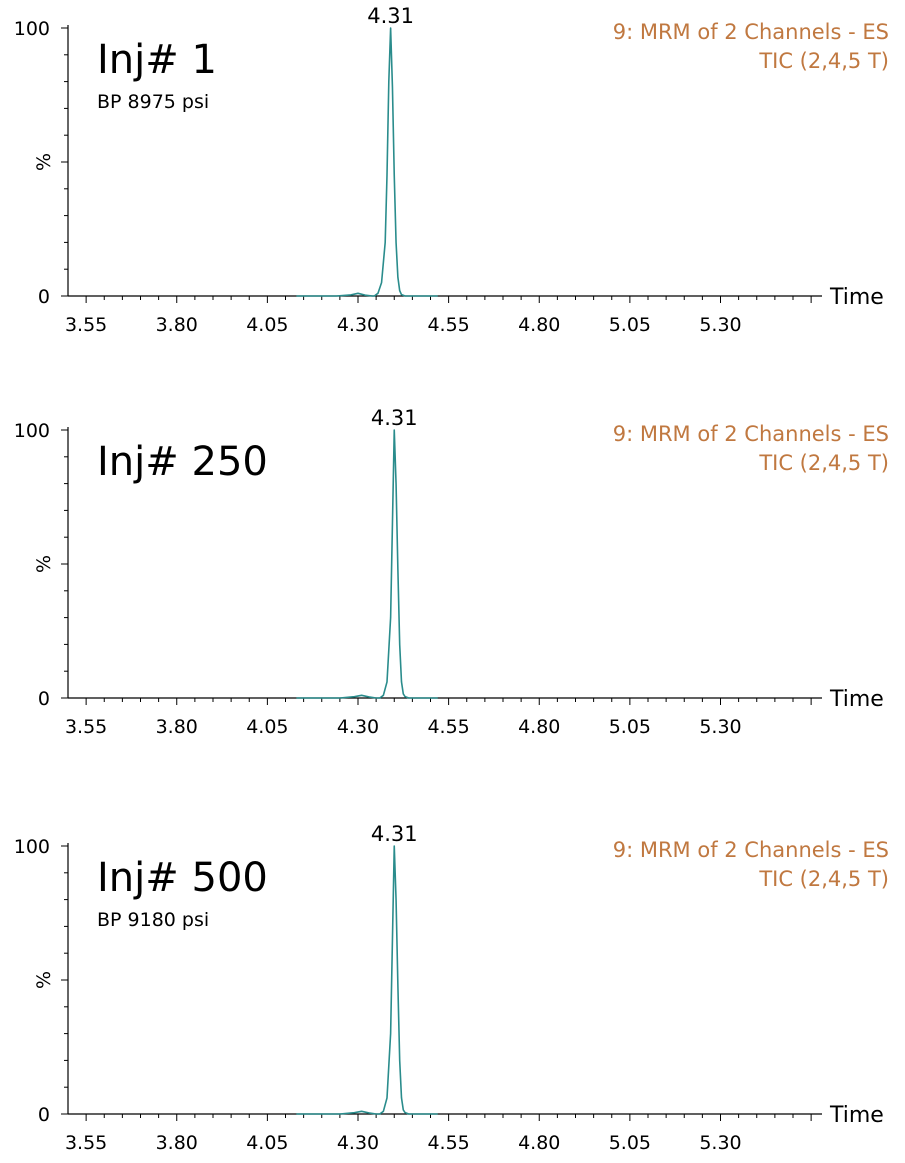 This screenshot has width=905, height=1163. Describe the element at coordinates (182, 462) in the screenshot. I see `panel-label: Inj# 250` at that location.